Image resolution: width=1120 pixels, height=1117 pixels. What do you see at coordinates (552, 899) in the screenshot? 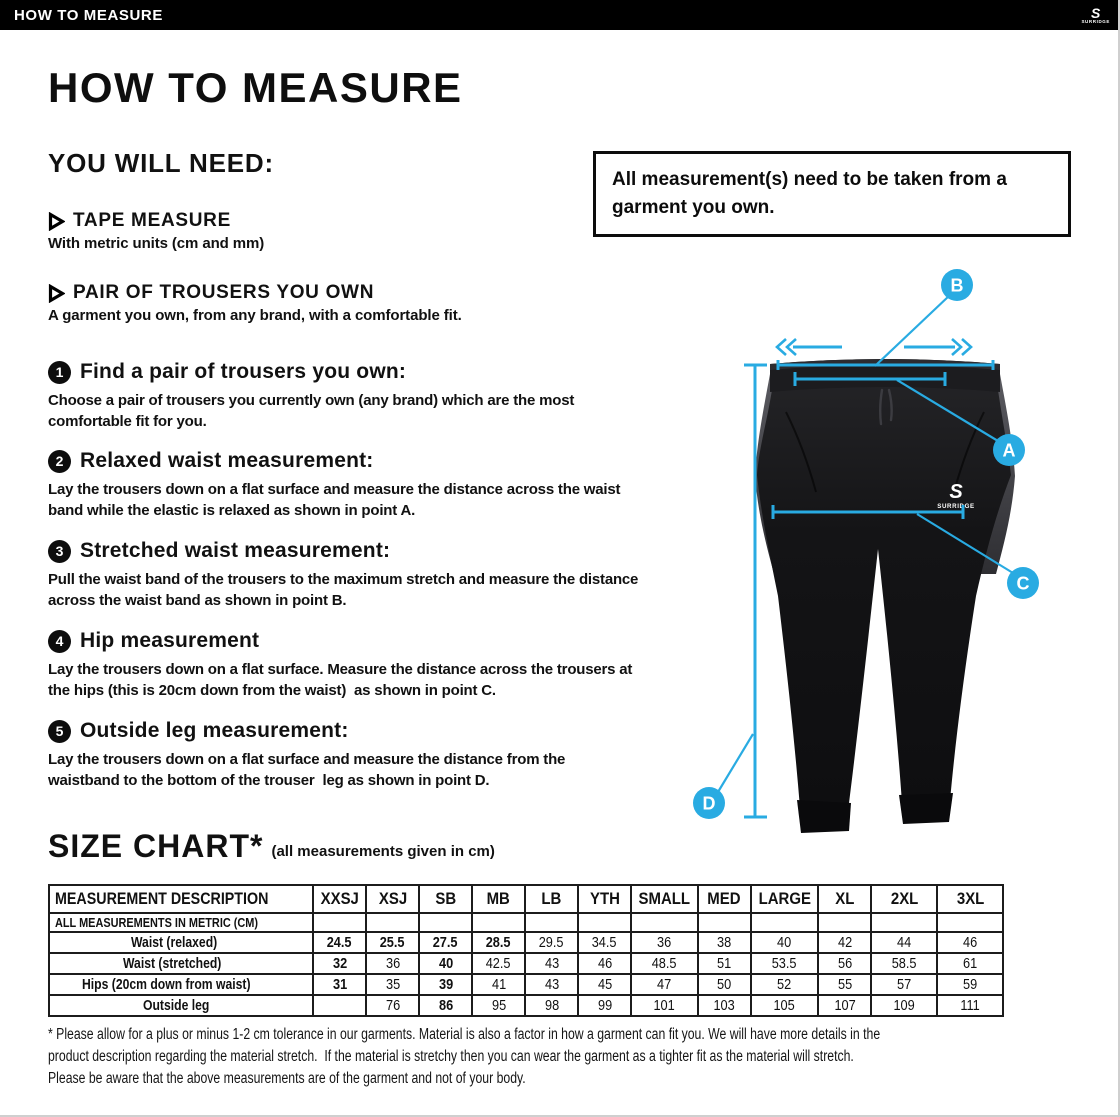
I see `table-header-size: LB` at bounding box center [552, 899].